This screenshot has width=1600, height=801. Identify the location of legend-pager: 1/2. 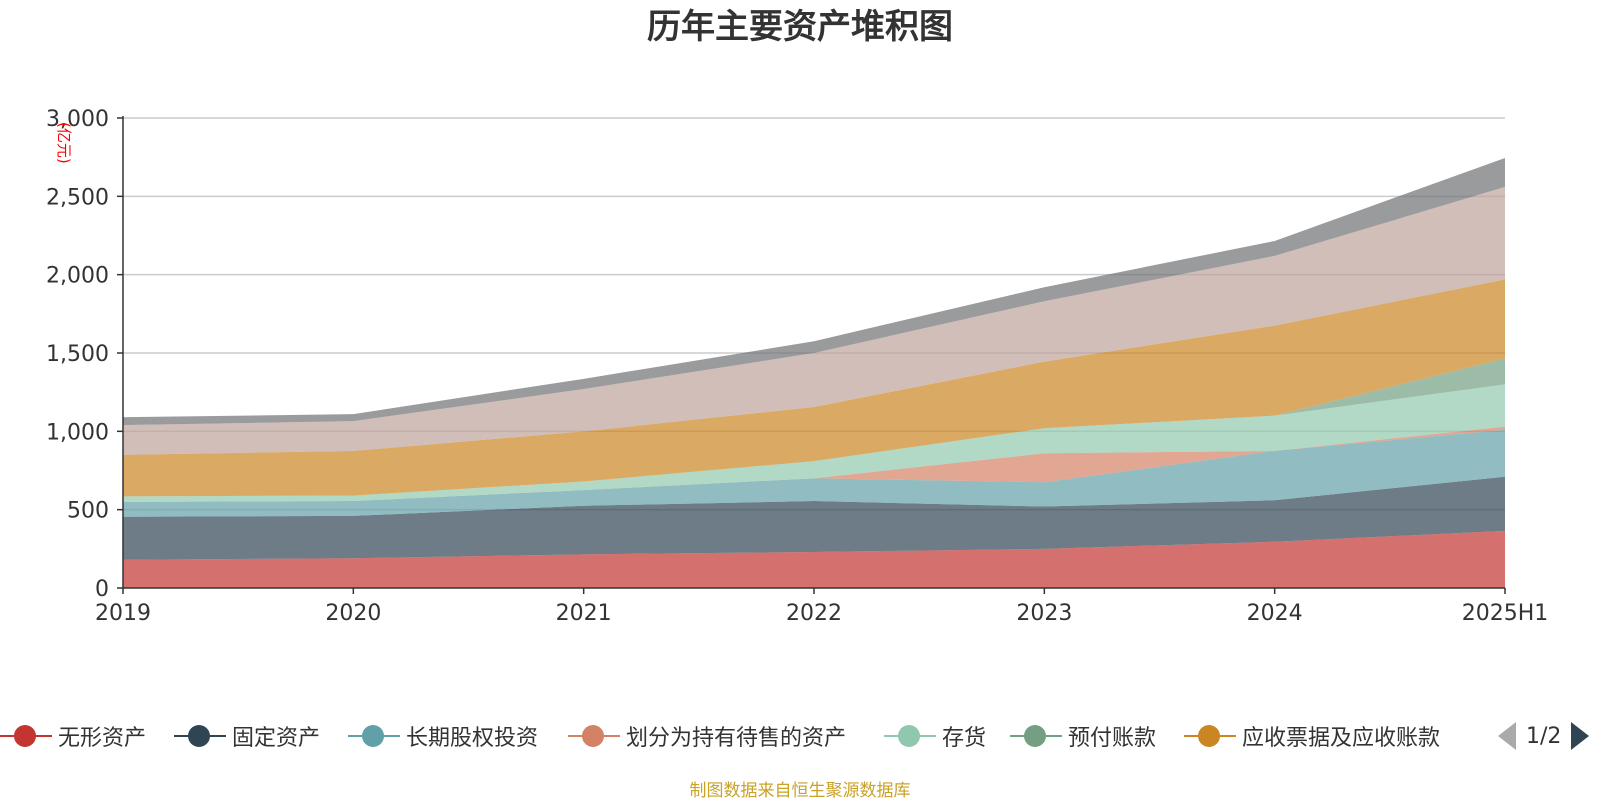
(1544, 736).